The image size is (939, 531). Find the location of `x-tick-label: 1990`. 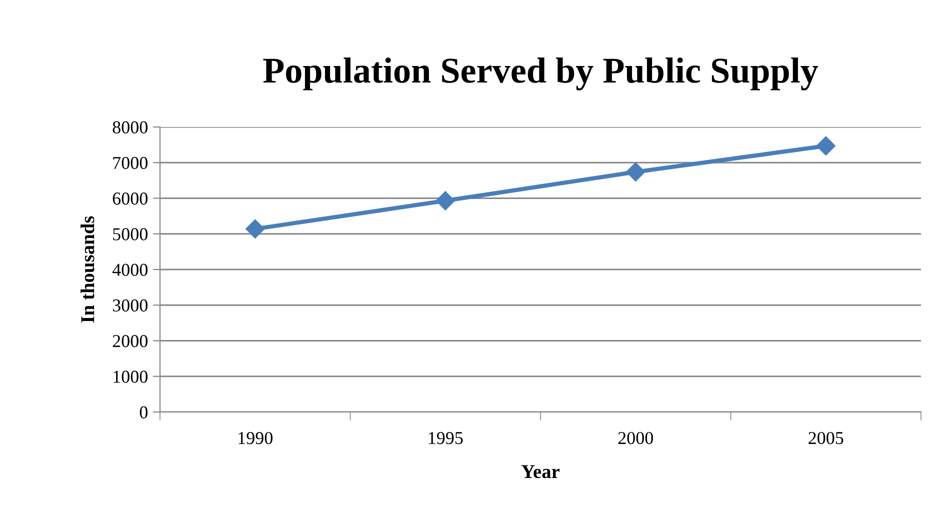

x-tick-label: 1990 is located at coordinates (255, 438).